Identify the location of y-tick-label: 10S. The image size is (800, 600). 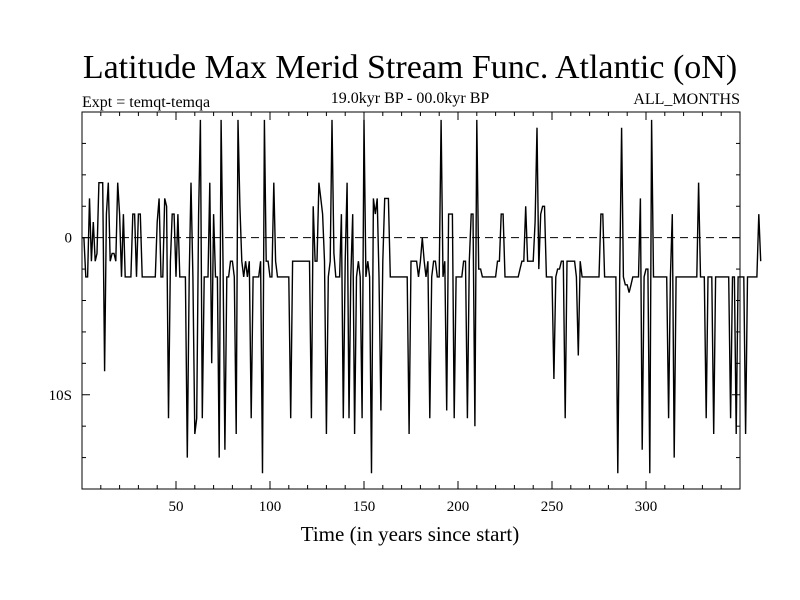
(60, 396).